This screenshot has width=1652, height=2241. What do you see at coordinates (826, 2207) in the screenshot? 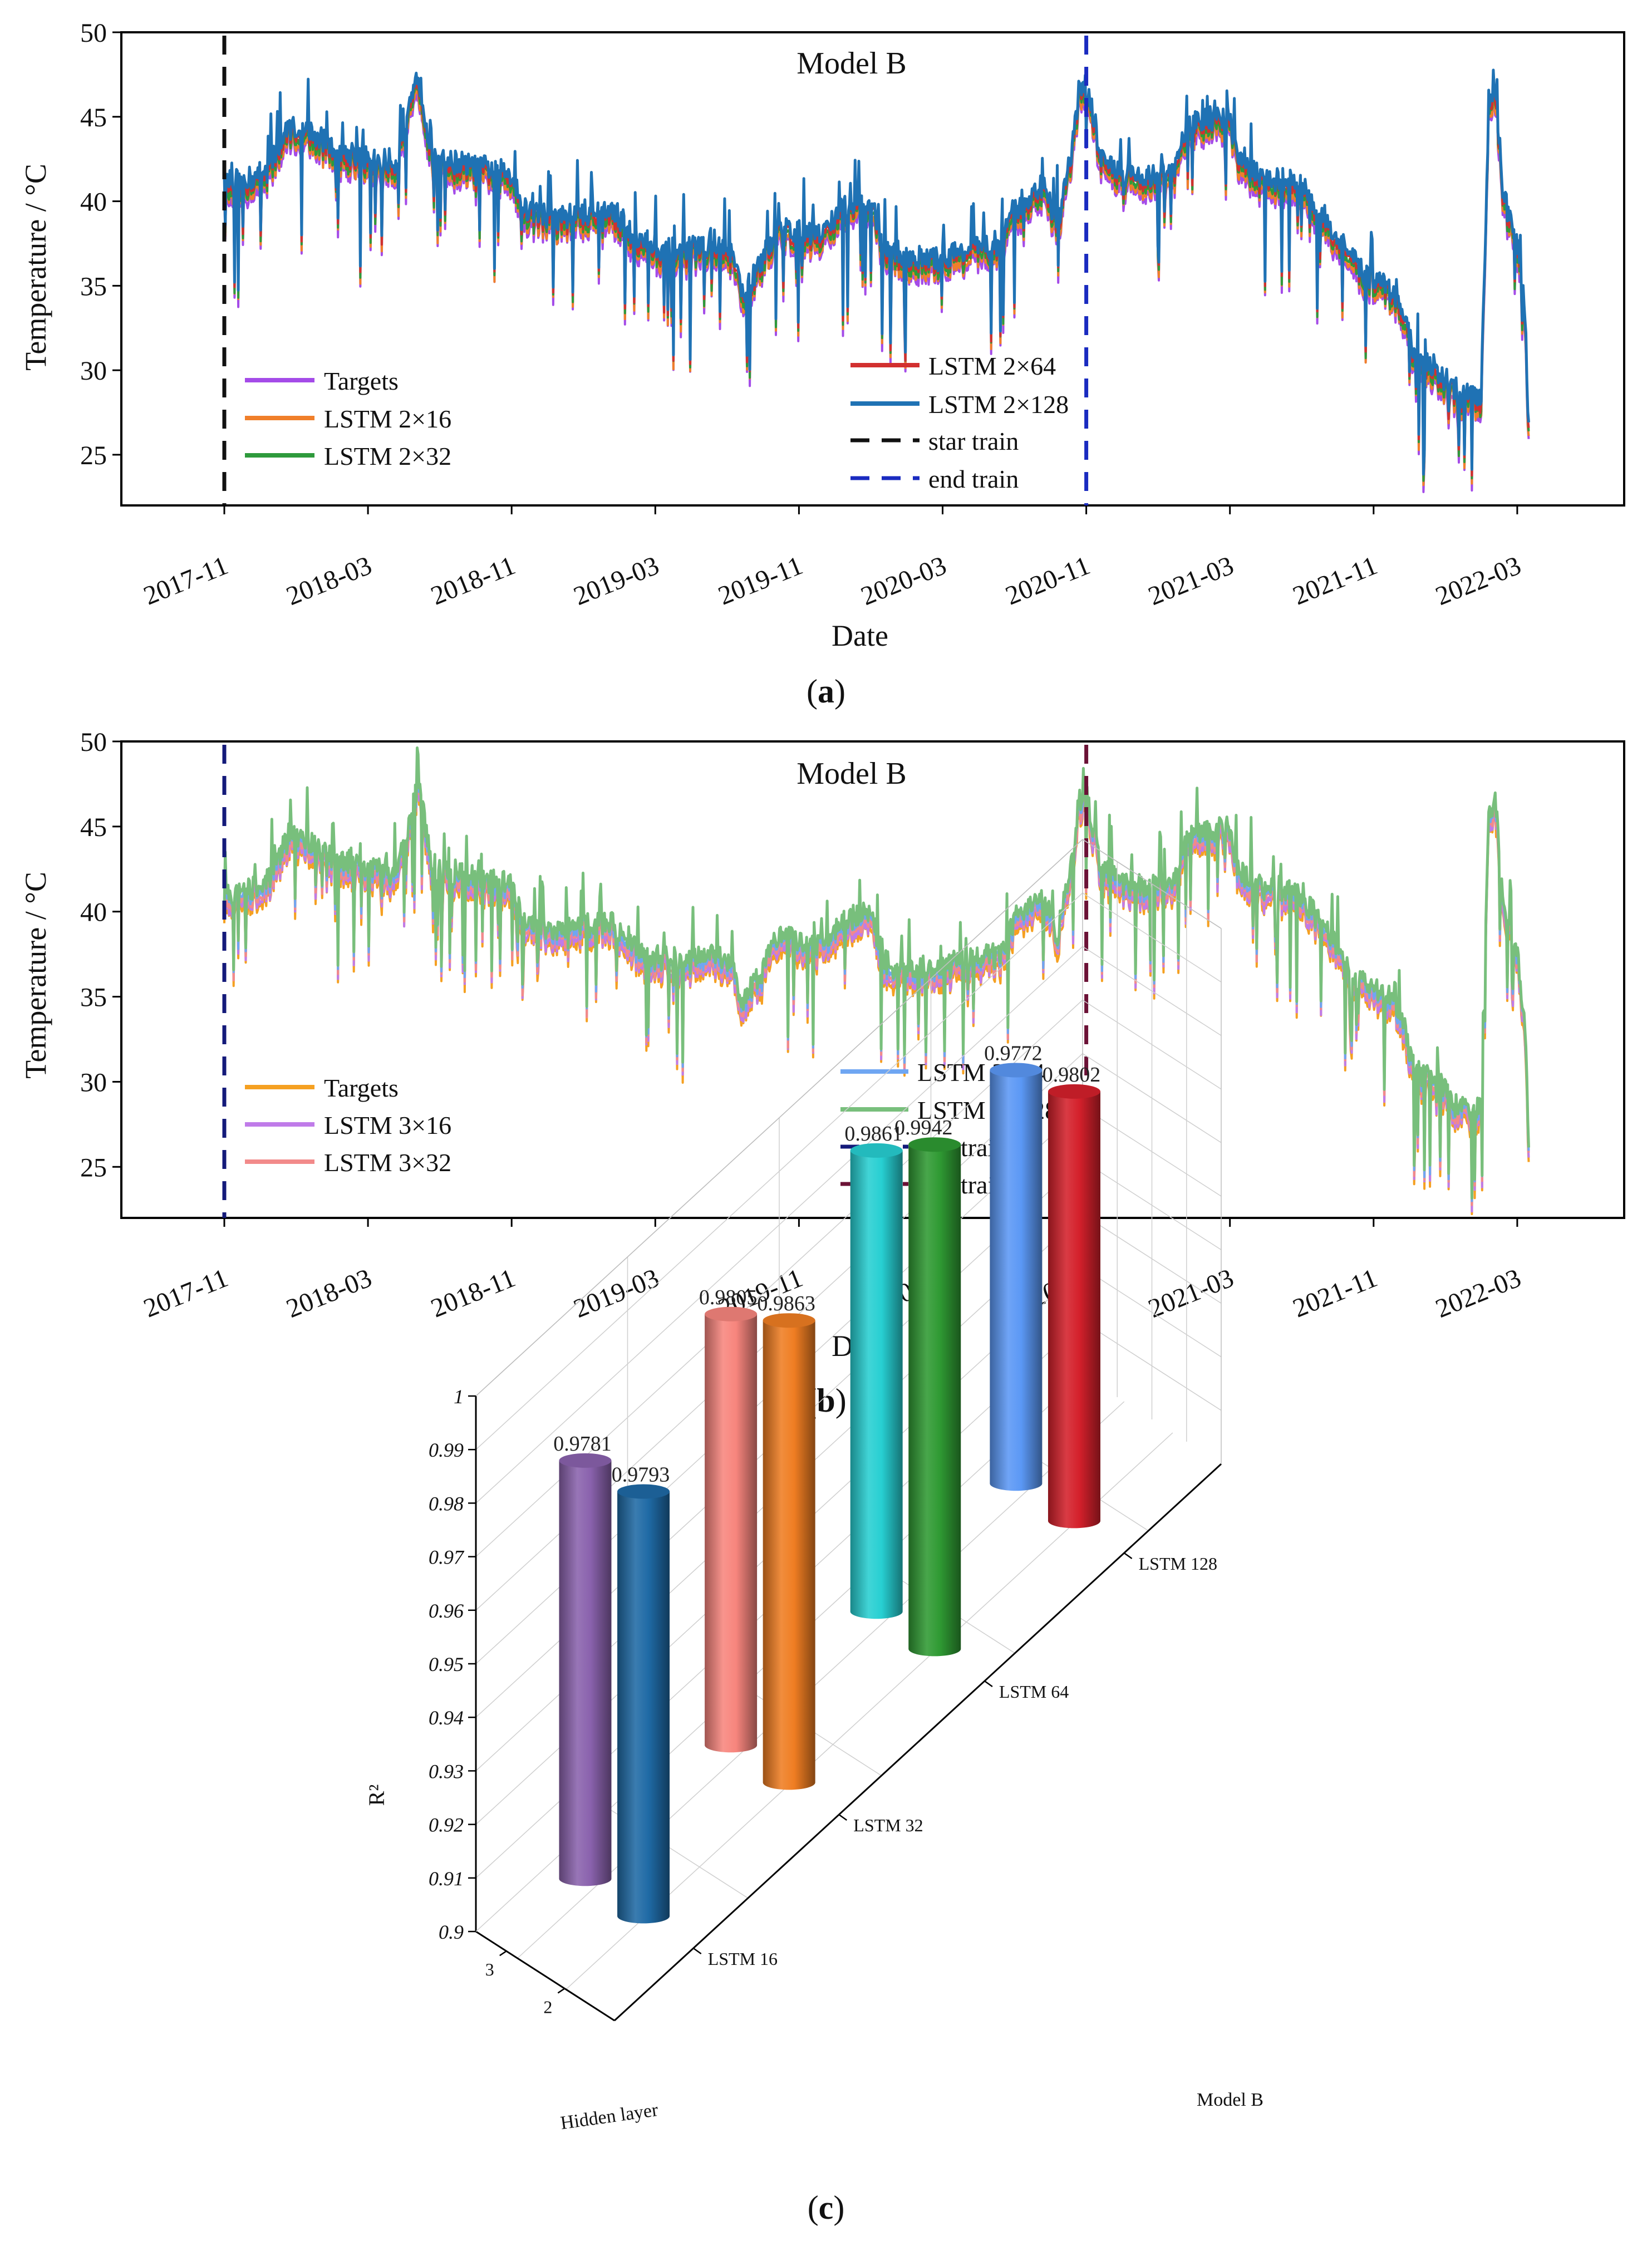
I see `panel-c-caption: (c)` at bounding box center [826, 2207].